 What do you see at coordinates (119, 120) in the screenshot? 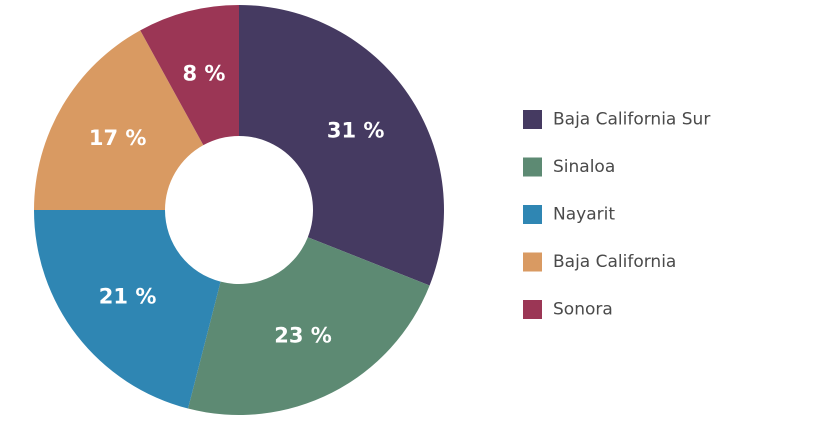
I see `slice-baja-california` at bounding box center [119, 120].